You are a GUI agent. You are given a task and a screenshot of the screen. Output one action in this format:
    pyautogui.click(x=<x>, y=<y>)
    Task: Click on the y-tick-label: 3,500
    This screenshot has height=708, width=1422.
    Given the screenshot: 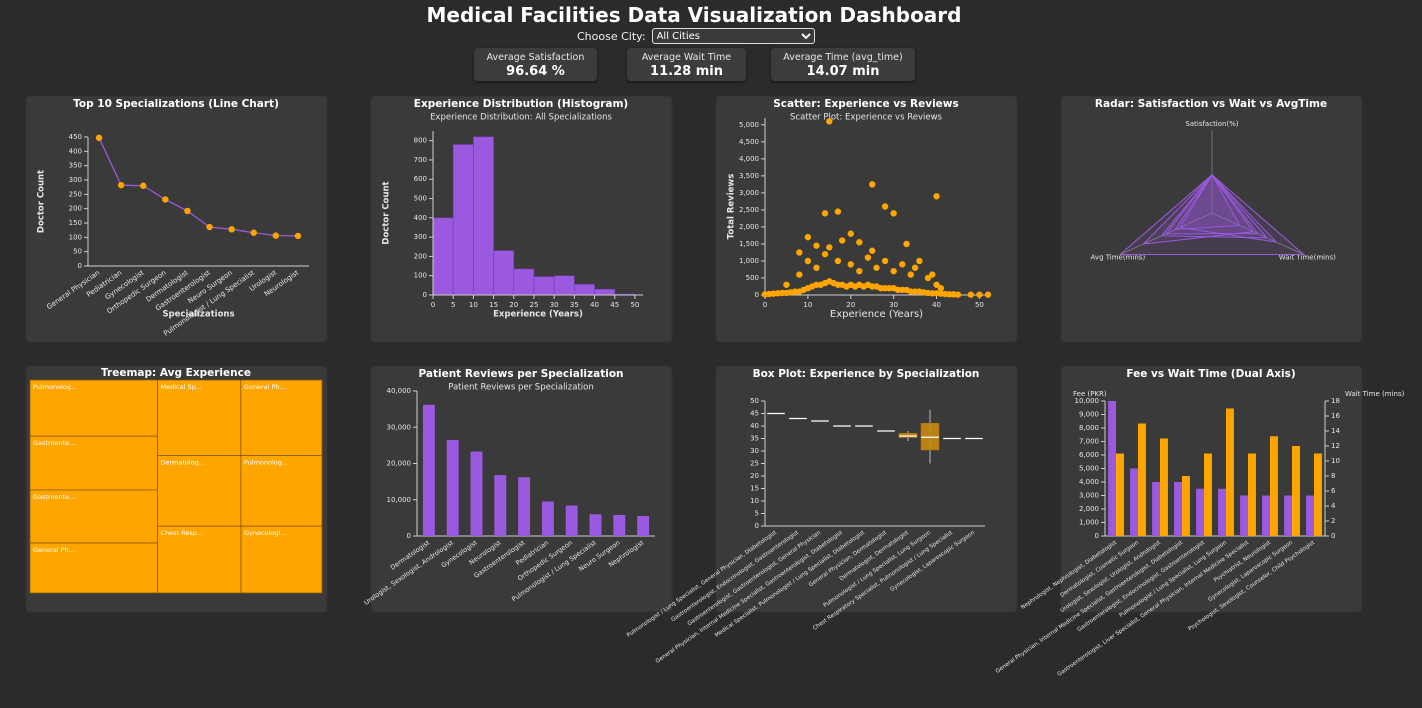 What is the action you would take?
    pyautogui.click(x=749, y=176)
    